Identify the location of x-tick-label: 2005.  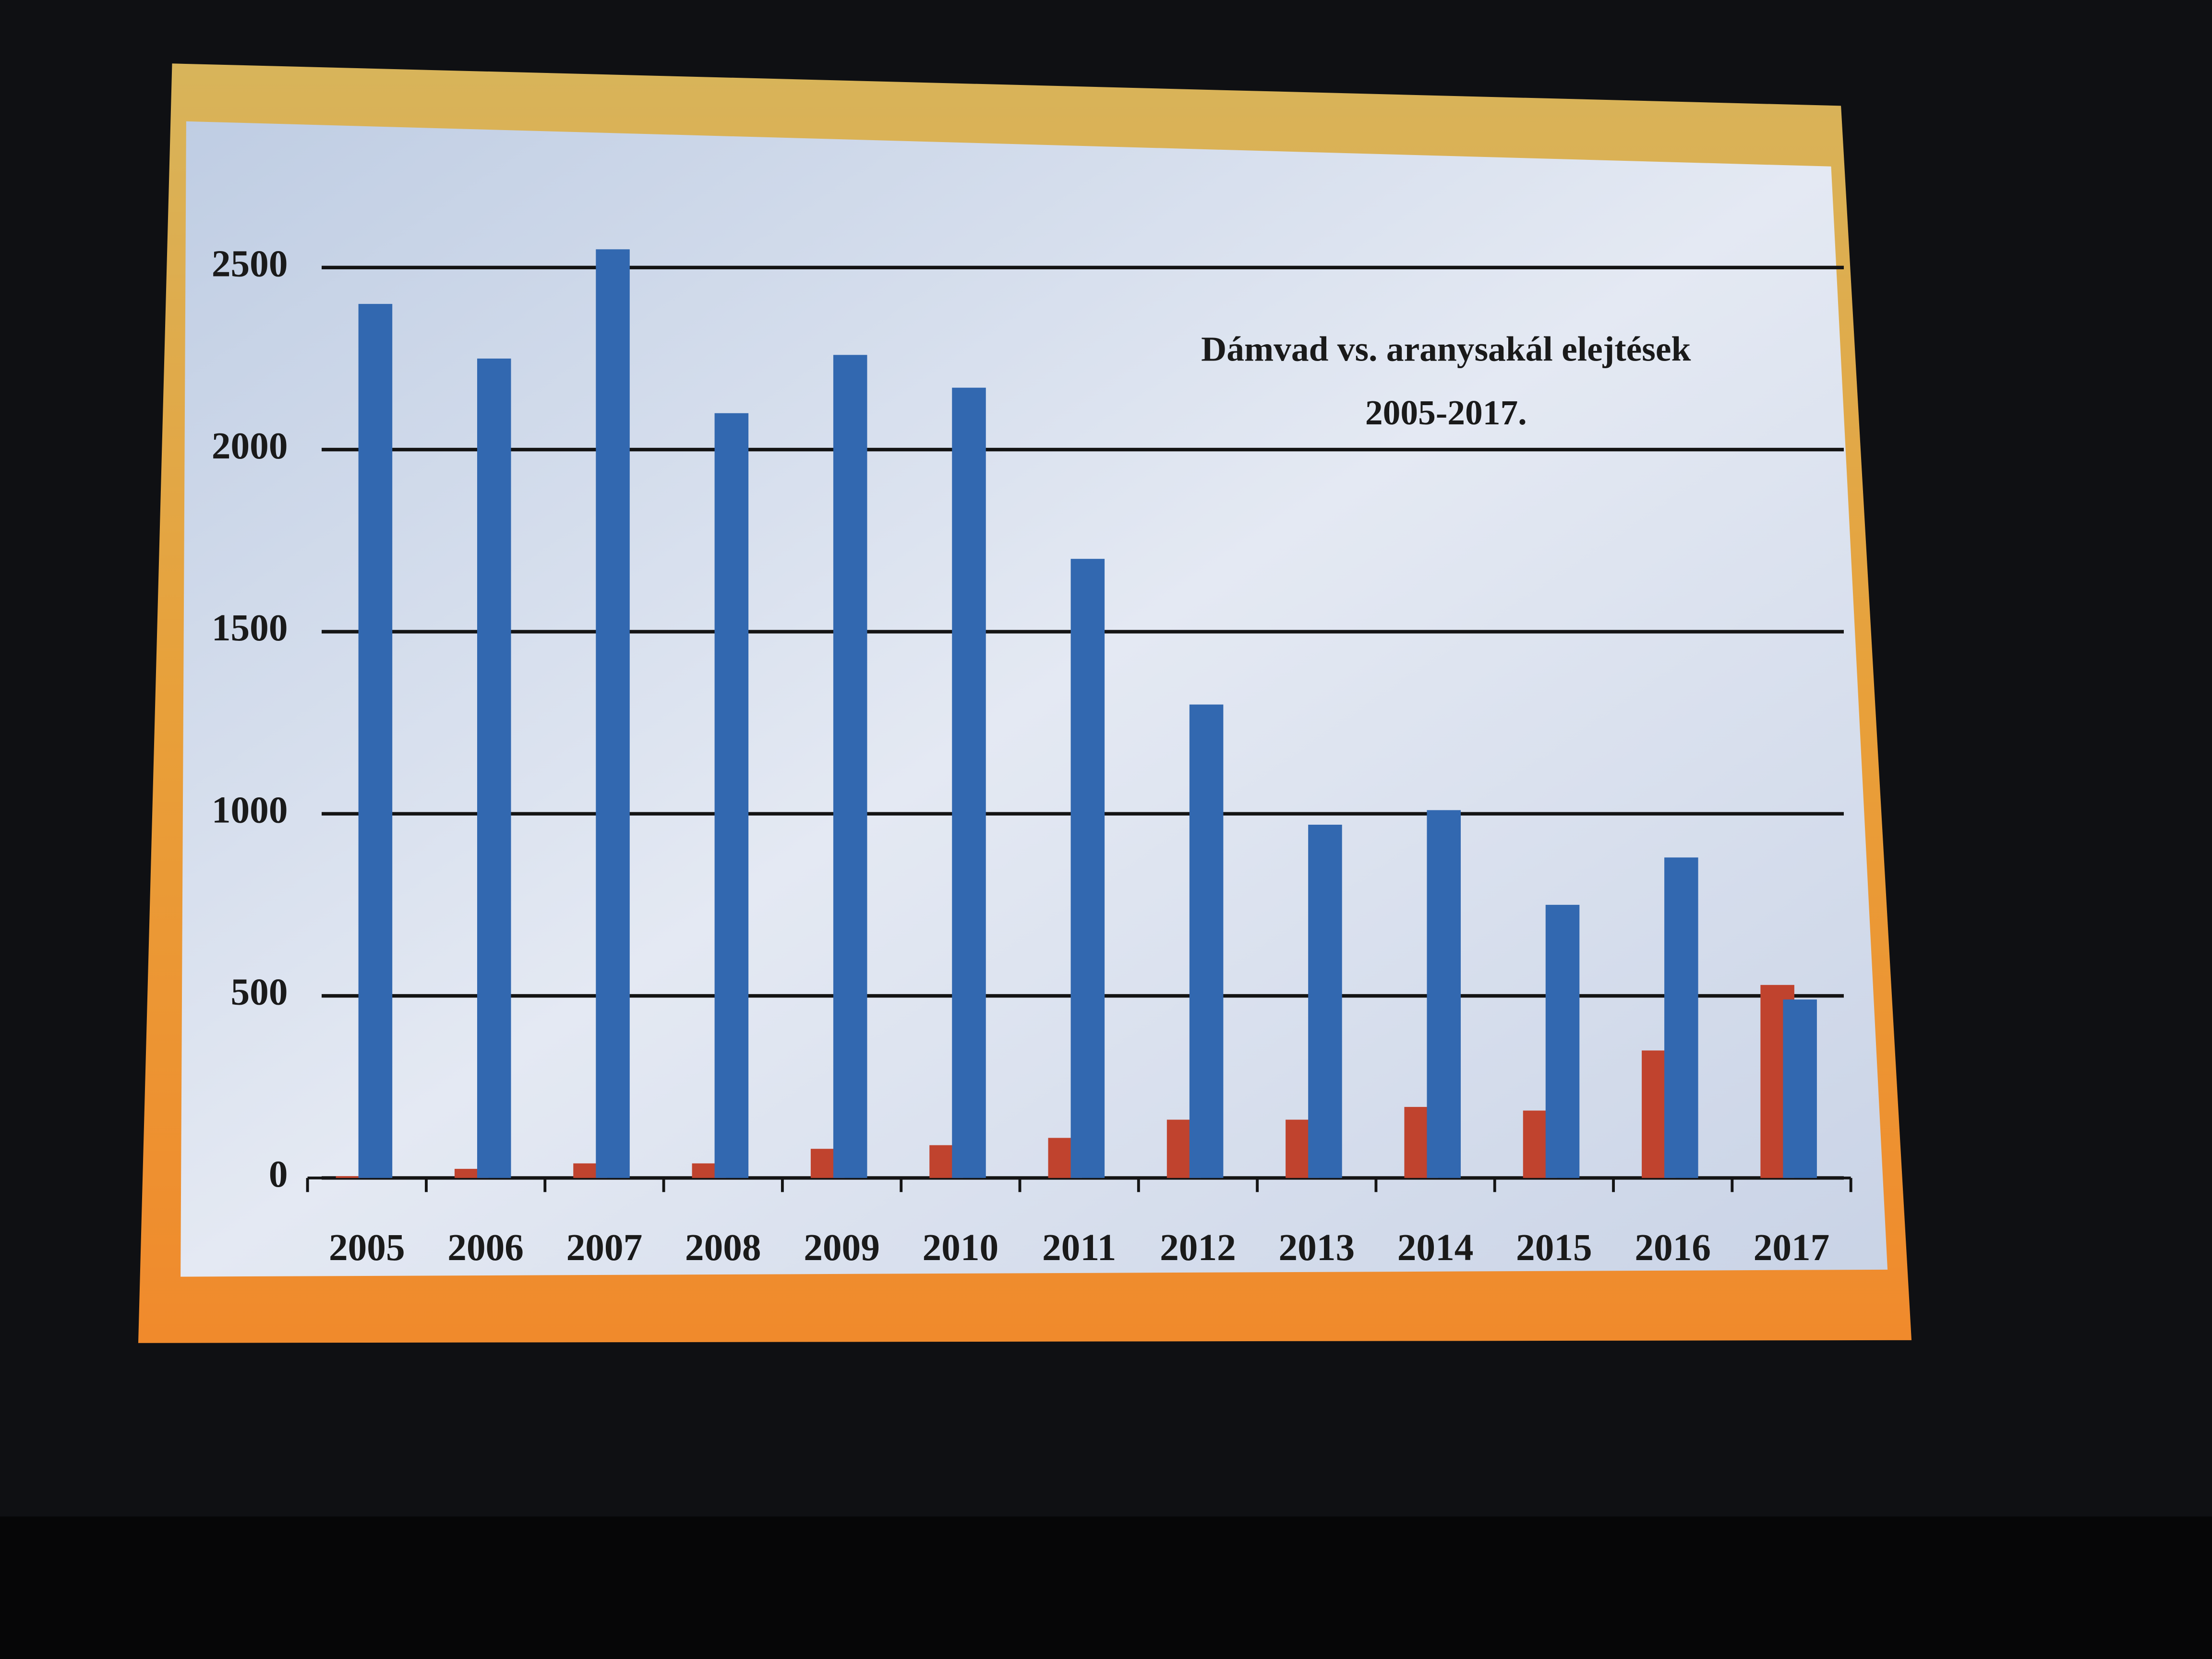
(367, 1247).